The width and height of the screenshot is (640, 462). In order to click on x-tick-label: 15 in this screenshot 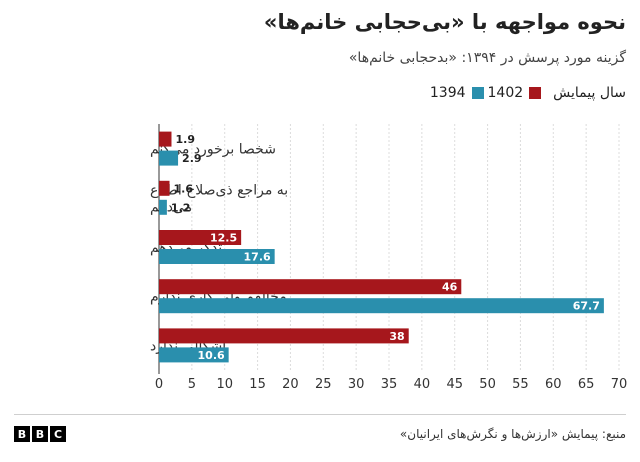, I will do `click(257, 384)`.